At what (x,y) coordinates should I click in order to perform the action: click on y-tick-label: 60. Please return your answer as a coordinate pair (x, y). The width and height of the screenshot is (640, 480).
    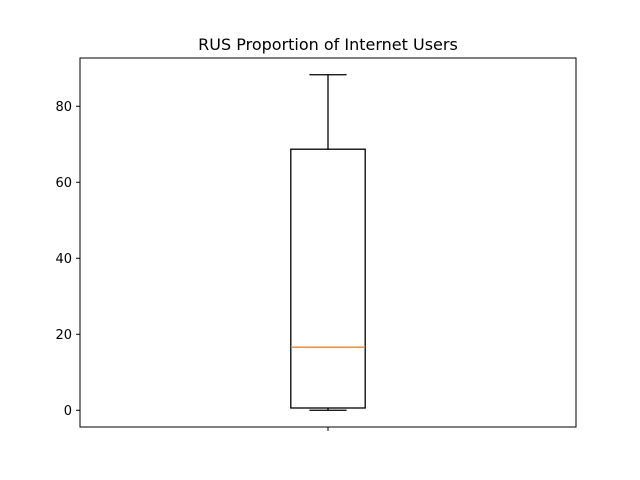
    Looking at the image, I should click on (63, 183).